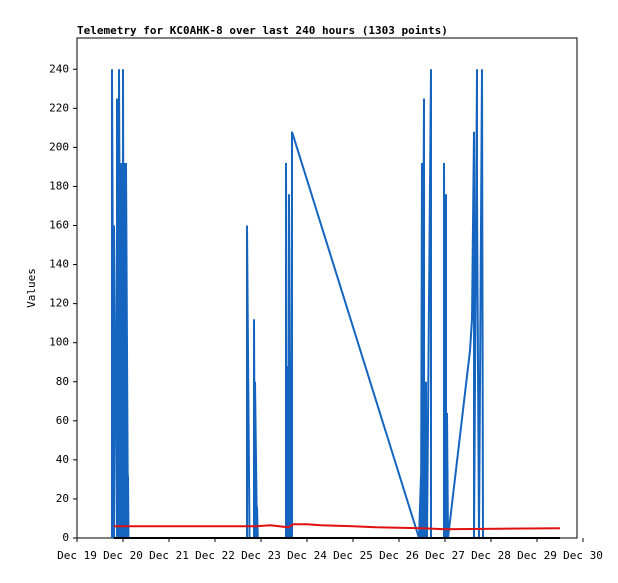 The width and height of the screenshot is (618, 583). Describe the element at coordinates (65, 537) in the screenshot. I see `y-tick-label: 0` at that location.